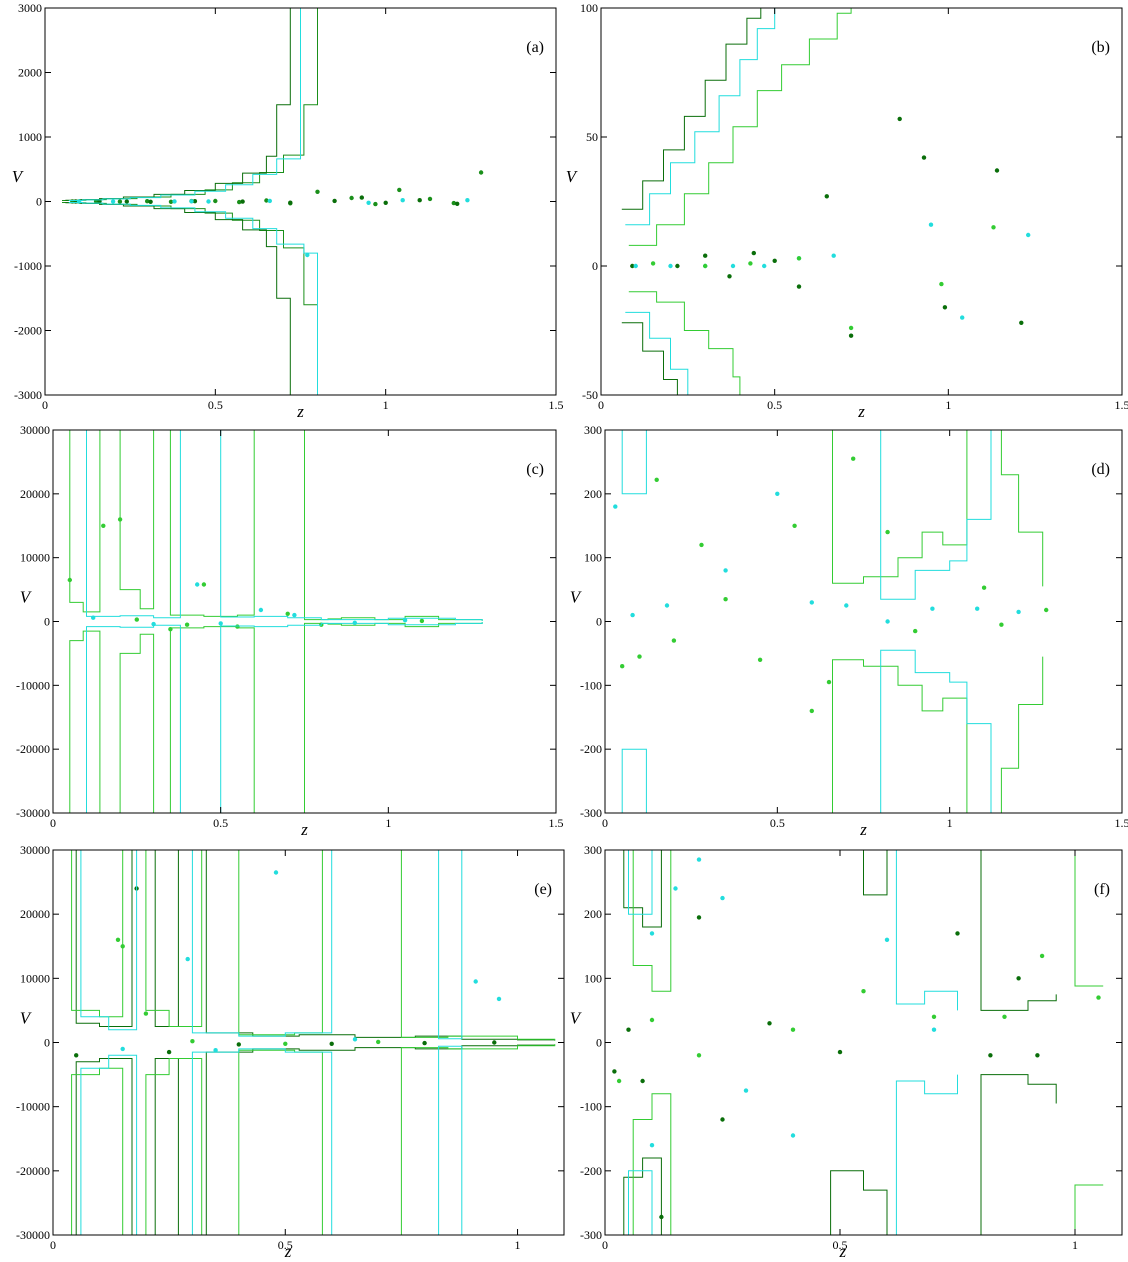 Image resolution: width=1128 pixels, height=1262 pixels. Describe the element at coordinates (35, 494) in the screenshot. I see `y-tick-label: 20000` at that location.